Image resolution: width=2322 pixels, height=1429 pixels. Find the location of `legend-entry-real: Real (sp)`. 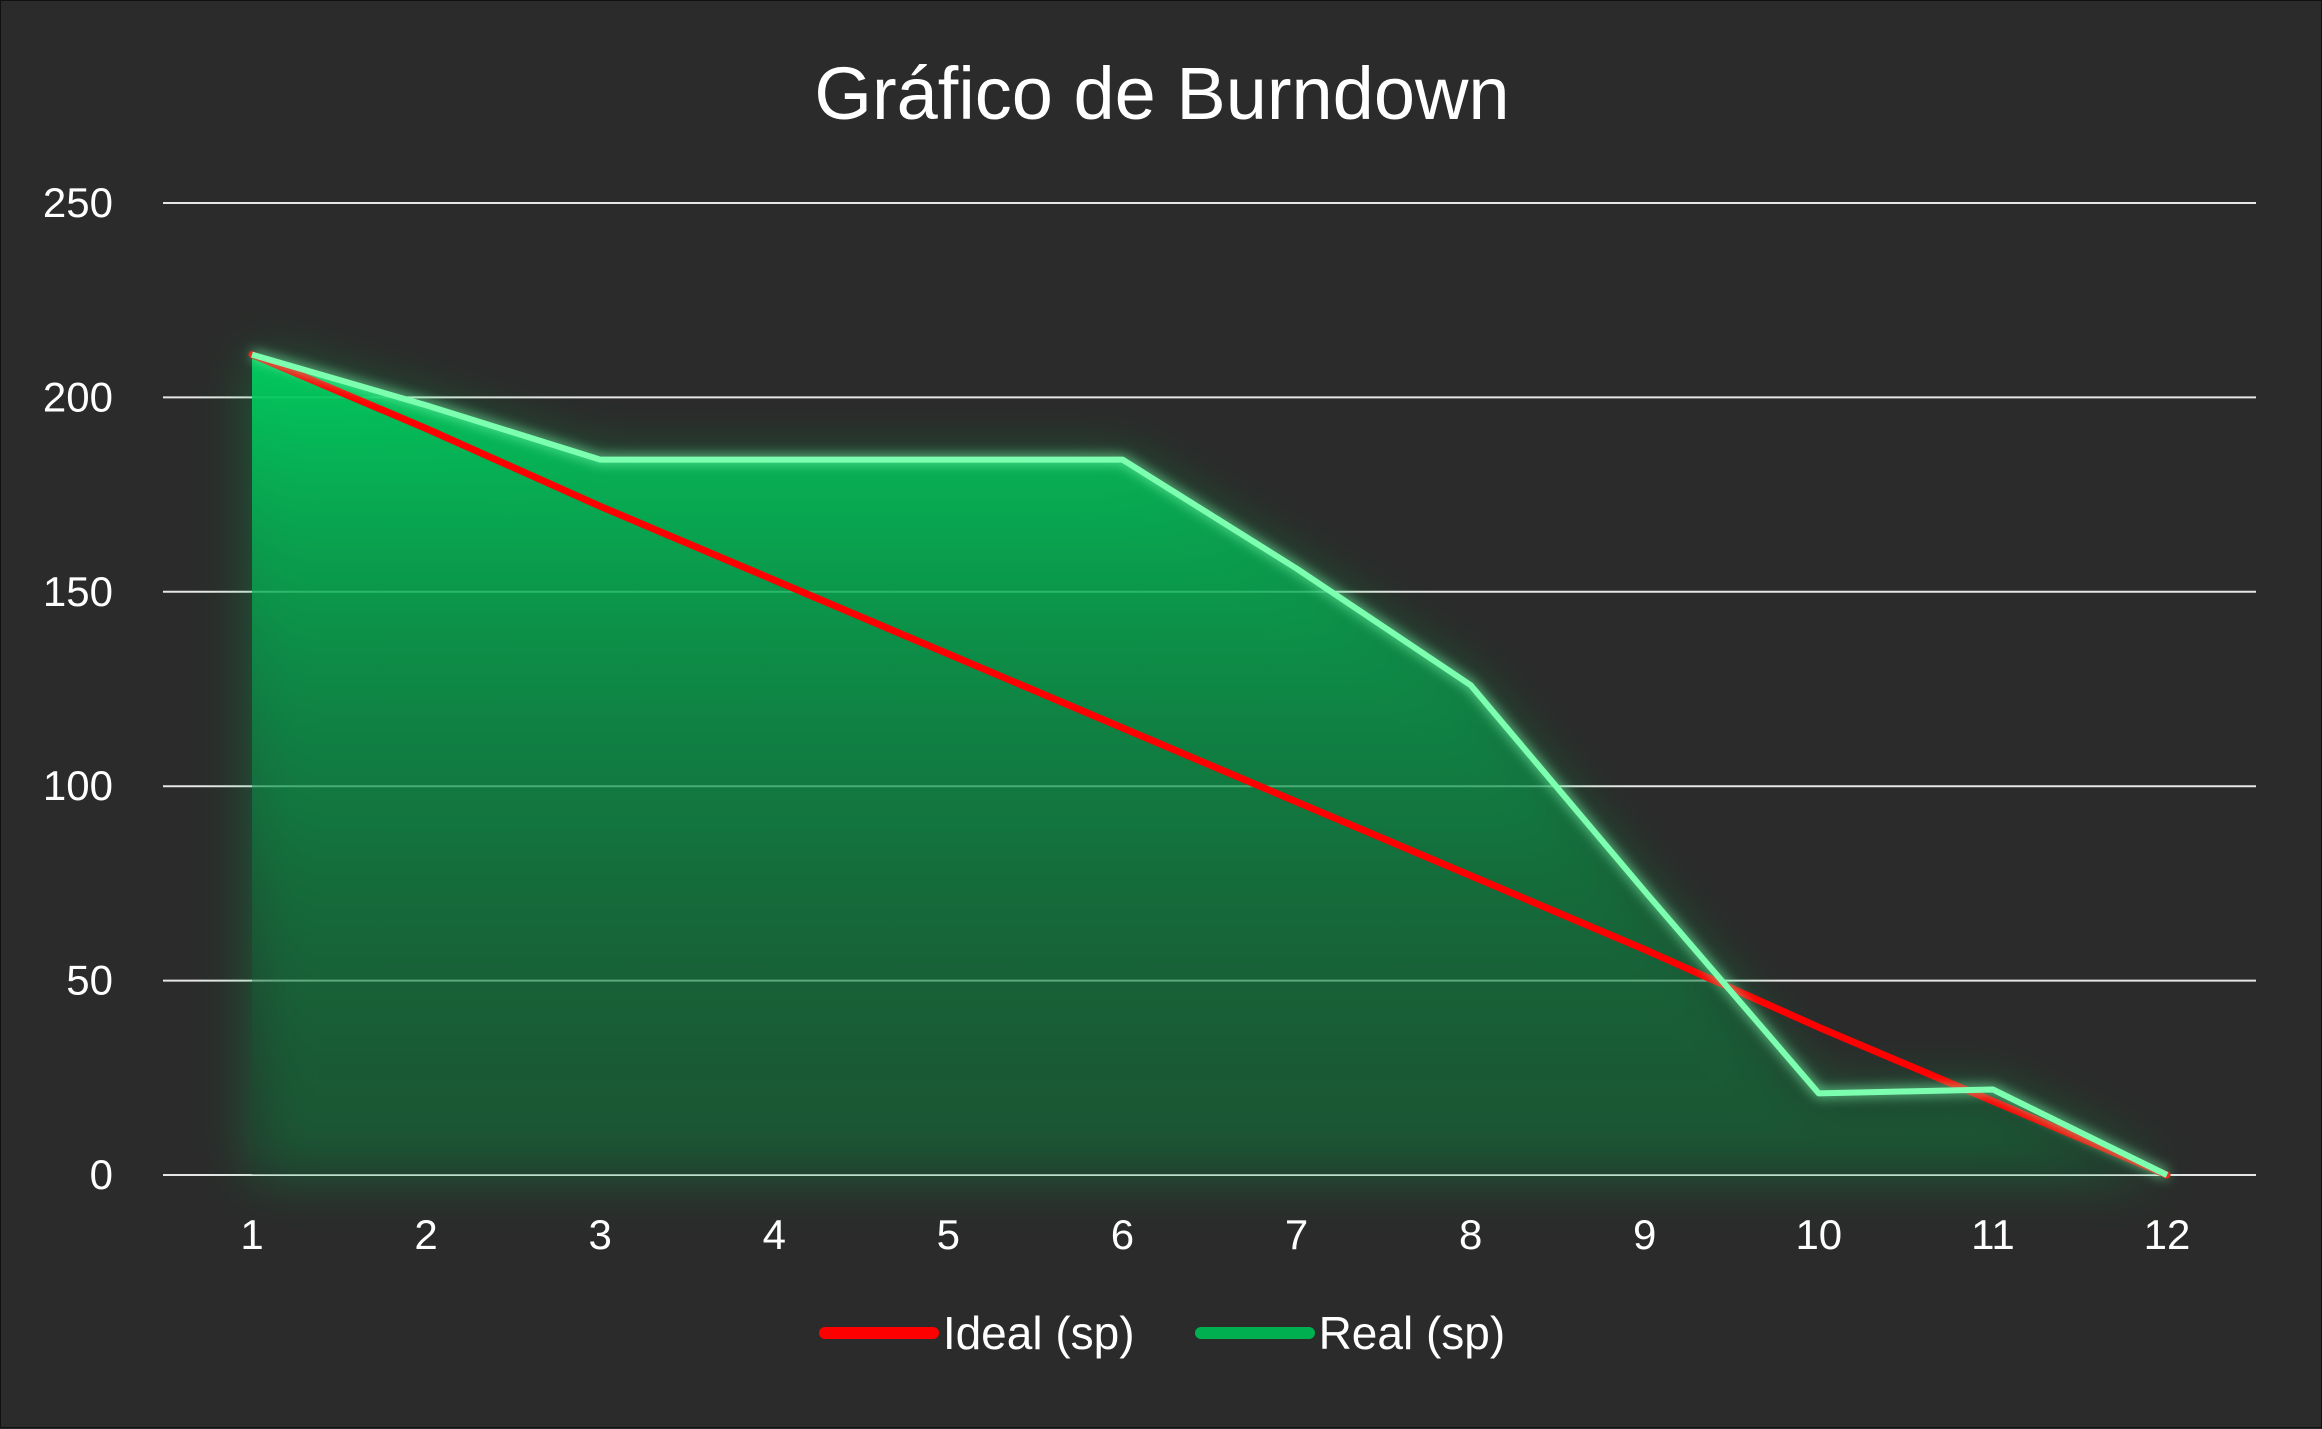

legend-entry-real: Real (sp) is located at coordinates (1350, 1333).